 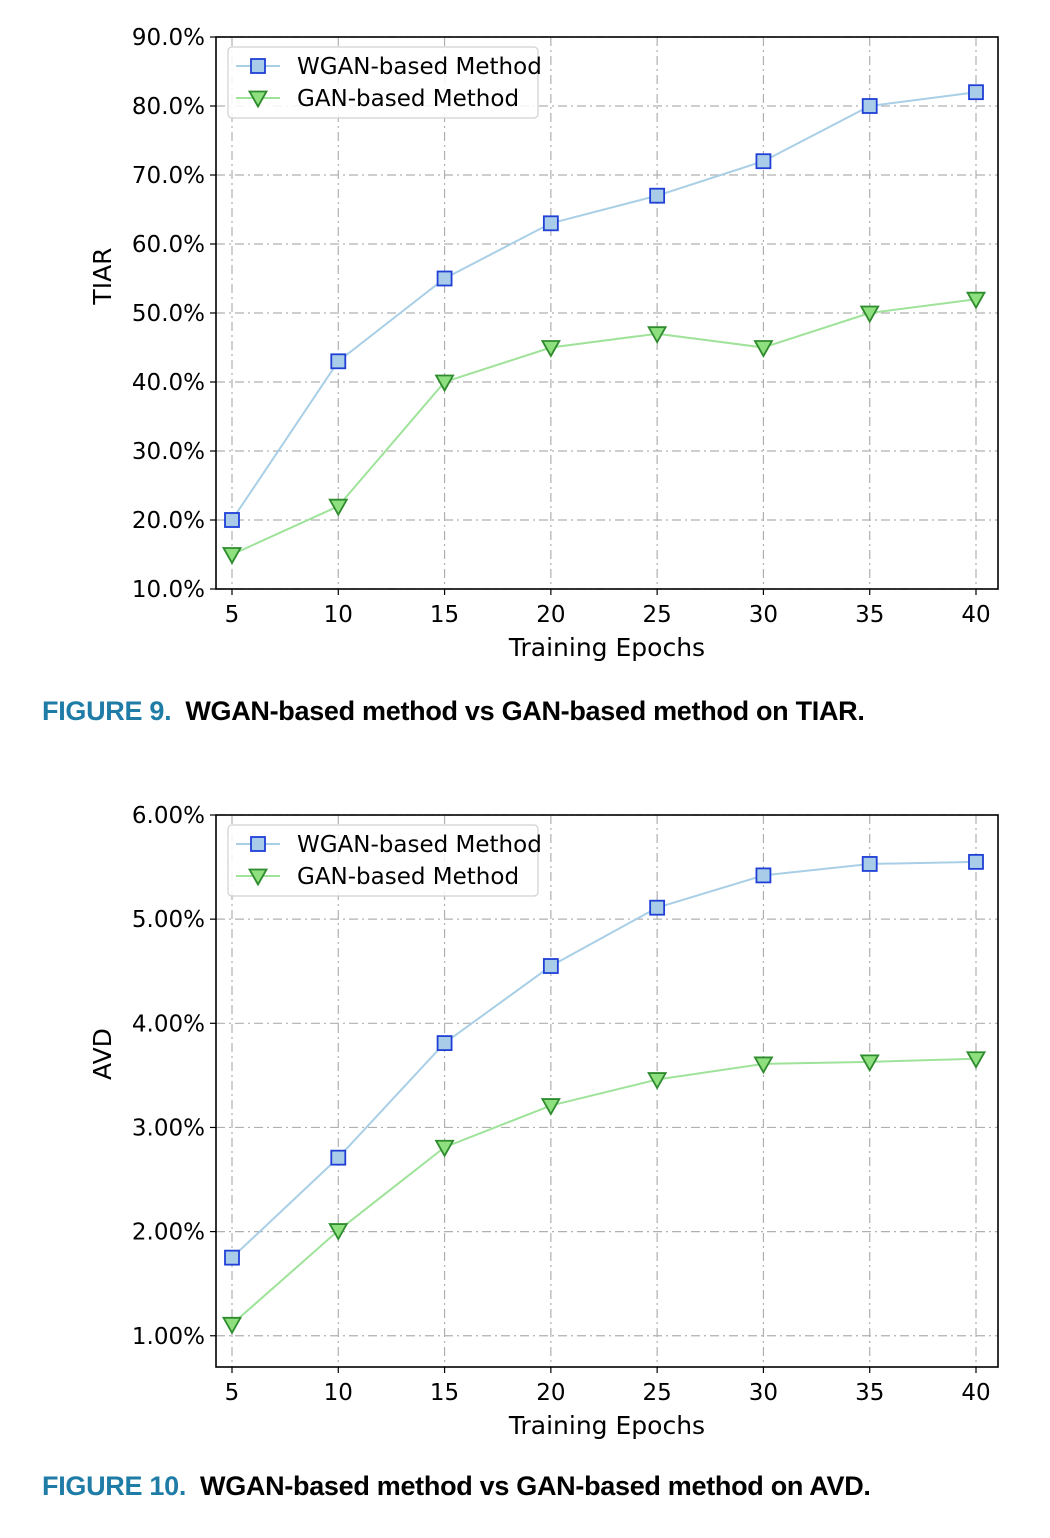 I want to click on y-axis-label: TIAR, so click(x=102, y=276).